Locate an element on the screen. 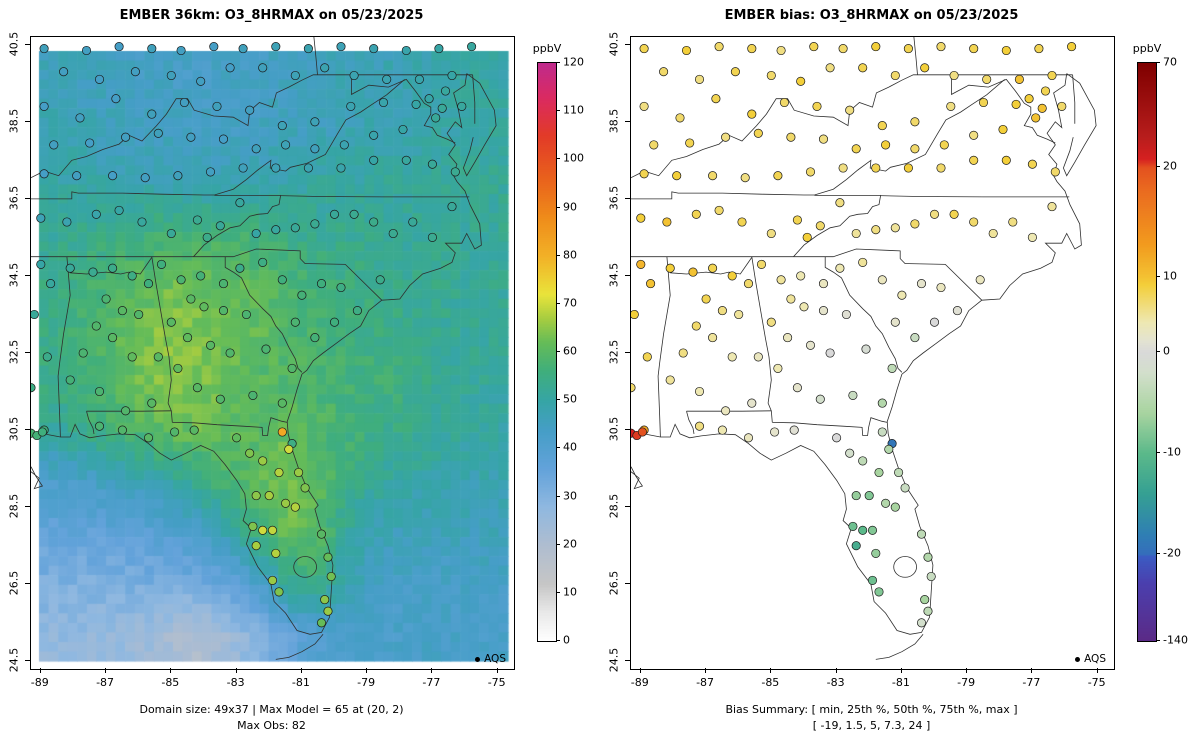 This screenshot has height=750, width=1200. lake-okeechobee-outline is located at coordinates (905, 567).